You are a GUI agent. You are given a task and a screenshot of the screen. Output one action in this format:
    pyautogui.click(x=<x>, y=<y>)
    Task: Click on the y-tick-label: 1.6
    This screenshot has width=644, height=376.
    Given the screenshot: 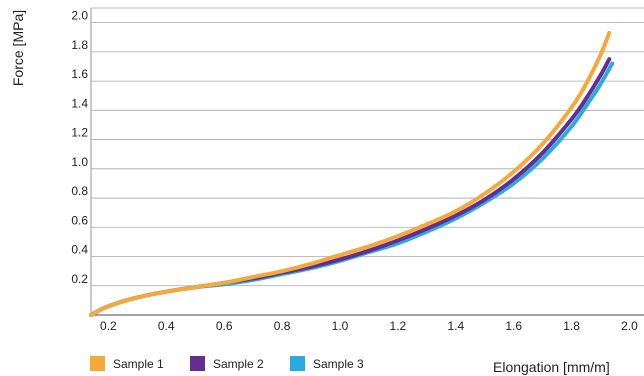 What is the action you would take?
    pyautogui.click(x=79, y=74)
    